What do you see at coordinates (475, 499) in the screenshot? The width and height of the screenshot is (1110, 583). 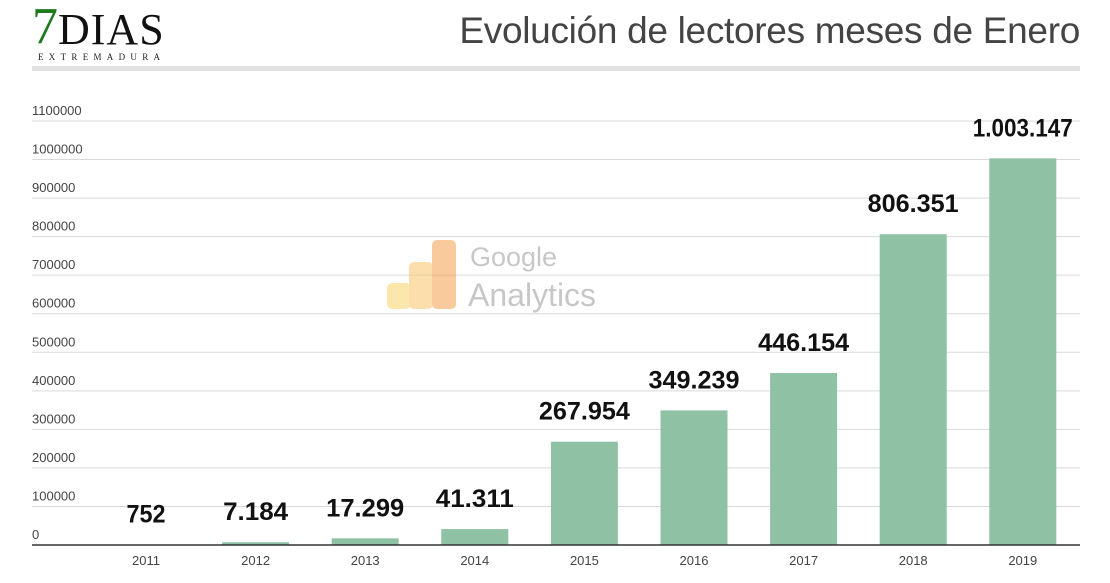 I see `data-label: 41.311` at bounding box center [475, 499].